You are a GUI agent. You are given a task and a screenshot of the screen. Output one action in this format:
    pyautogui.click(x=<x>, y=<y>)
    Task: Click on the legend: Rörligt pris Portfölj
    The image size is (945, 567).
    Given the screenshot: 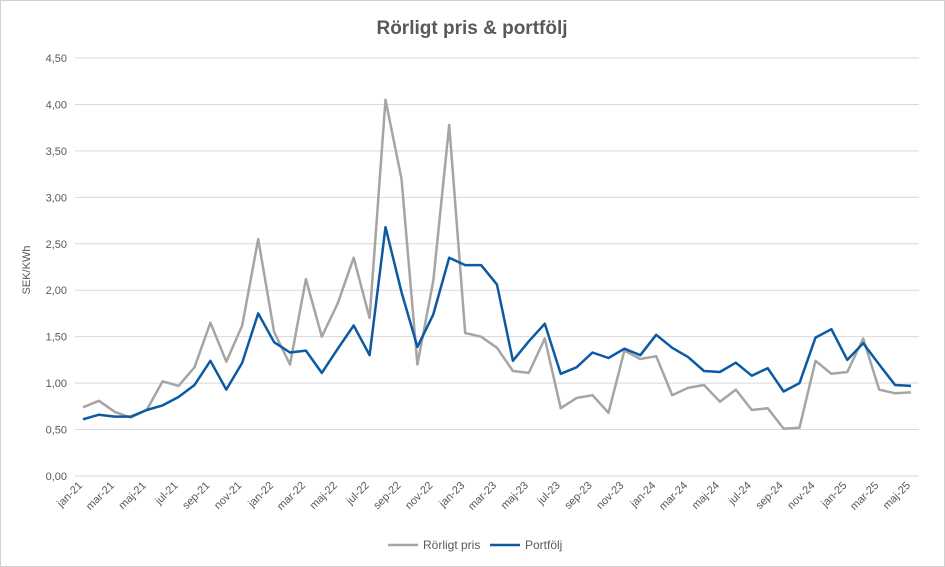 What is the action you would take?
    pyautogui.click(x=475, y=545)
    